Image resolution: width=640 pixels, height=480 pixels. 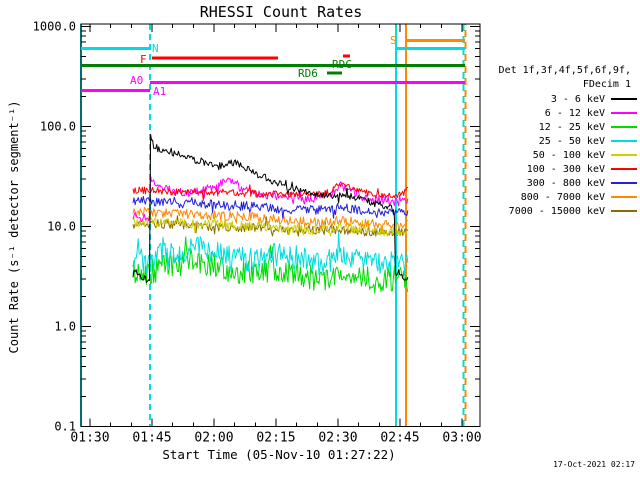 What do you see at coordinates (279, 454) in the screenshot?
I see `x-axis-title: Start Time (05-Nov-10 01:27:22)` at bounding box center [279, 454].